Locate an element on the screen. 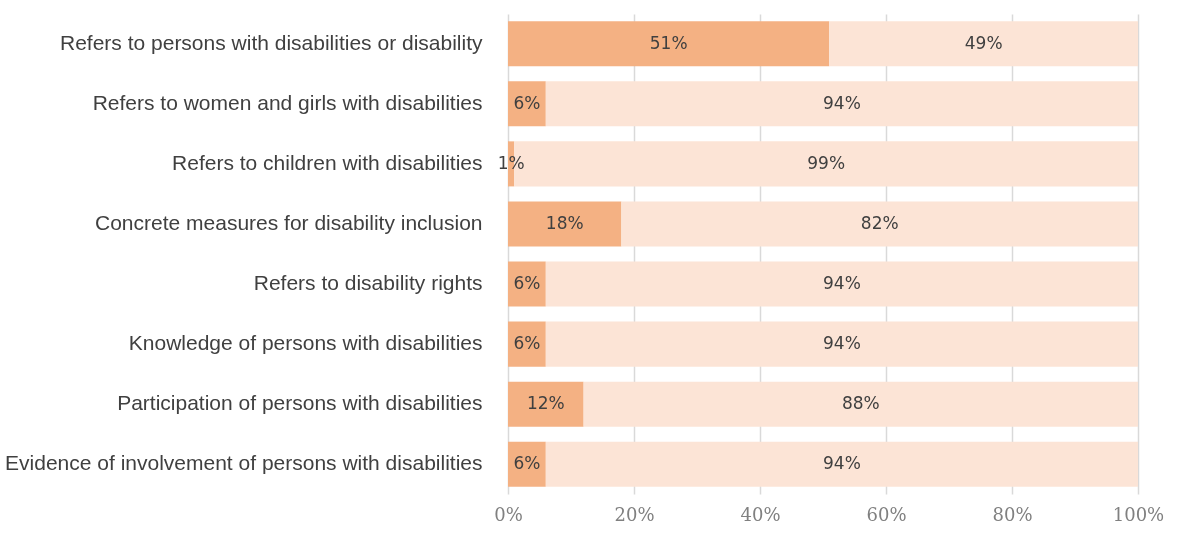 Image resolution: width=1193 pixels, height=534 pixels. data-label: 49% is located at coordinates (983, 42).